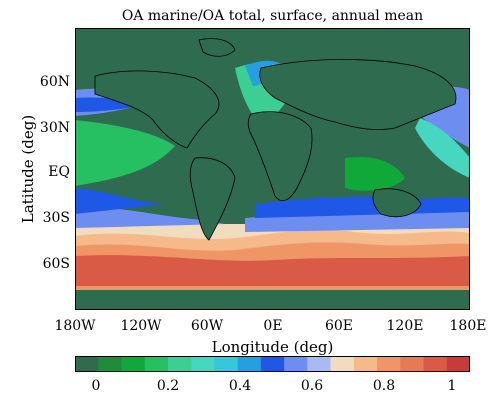  What do you see at coordinates (405, 326) in the screenshot?
I see `x-tick-label: 120E` at bounding box center [405, 326].